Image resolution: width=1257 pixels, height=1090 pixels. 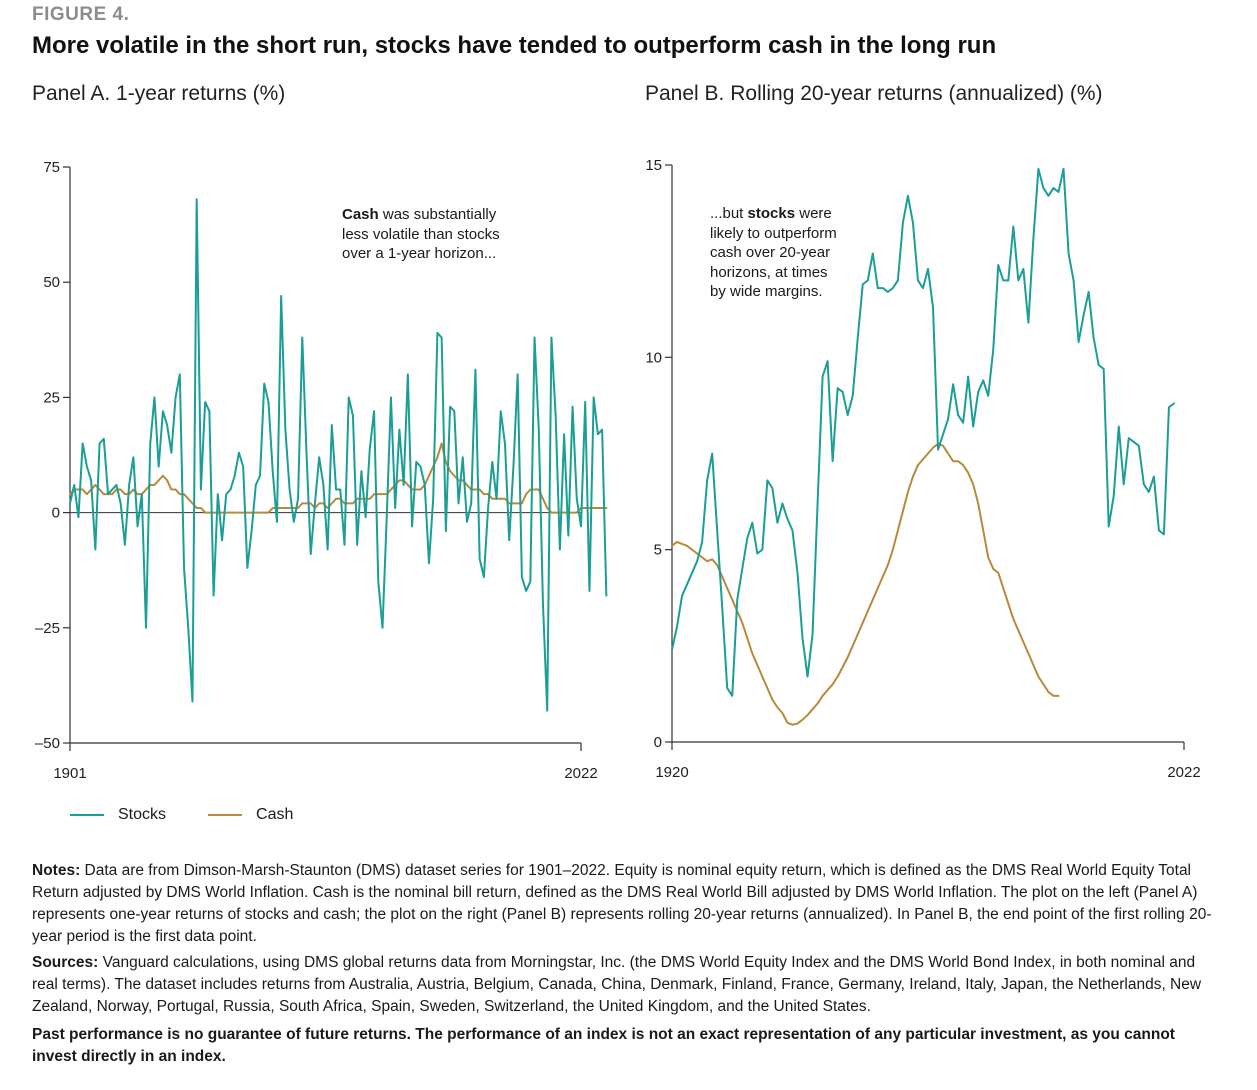 I want to click on panelB-y-tick-label: 0, so click(x=658, y=742).